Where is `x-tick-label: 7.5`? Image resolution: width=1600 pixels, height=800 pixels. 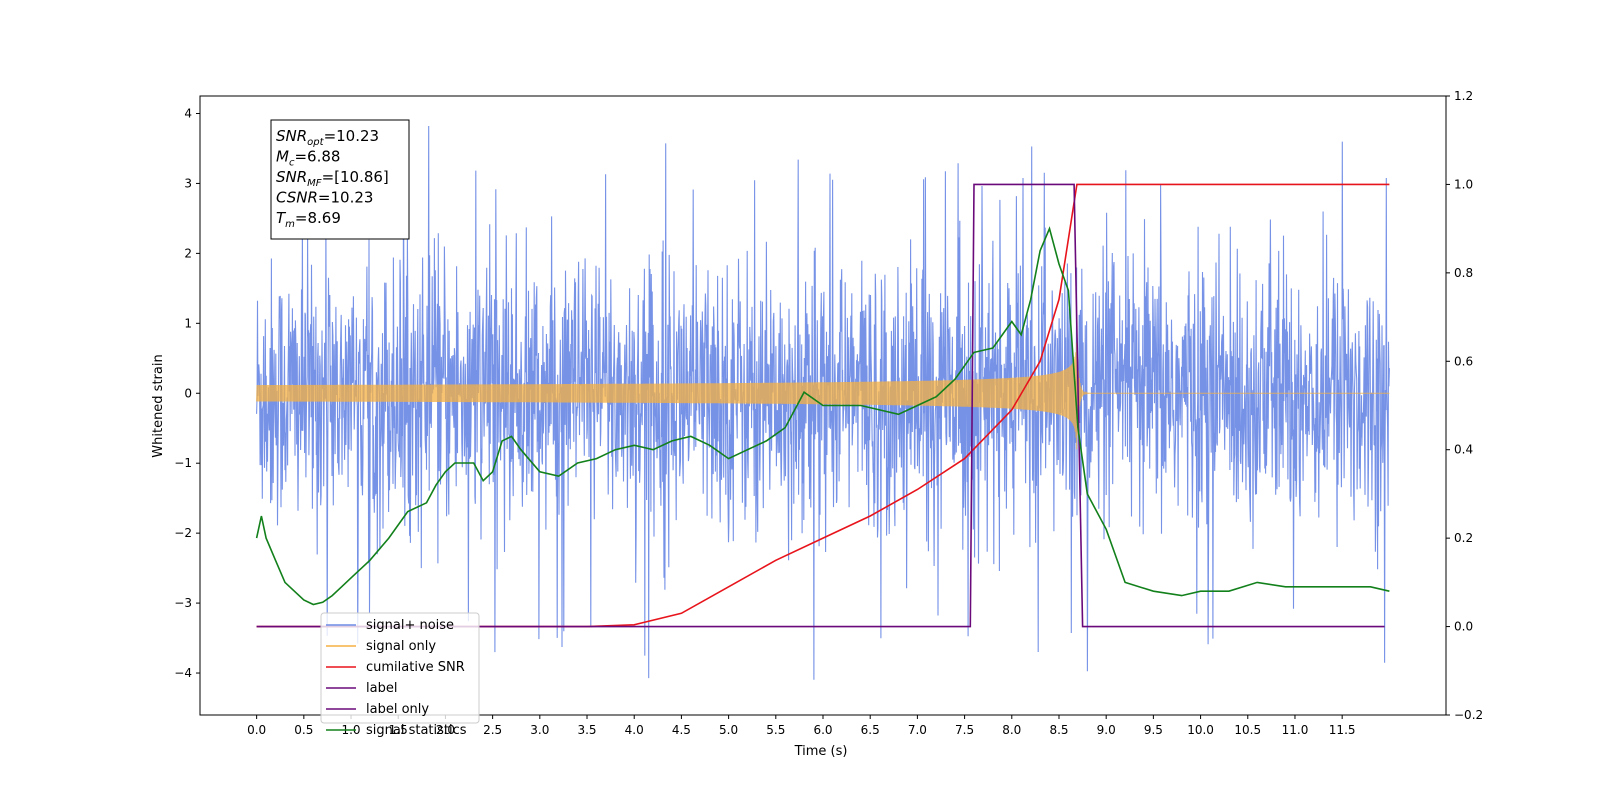
x-tick-label: 7.5 is located at coordinates (964, 730).